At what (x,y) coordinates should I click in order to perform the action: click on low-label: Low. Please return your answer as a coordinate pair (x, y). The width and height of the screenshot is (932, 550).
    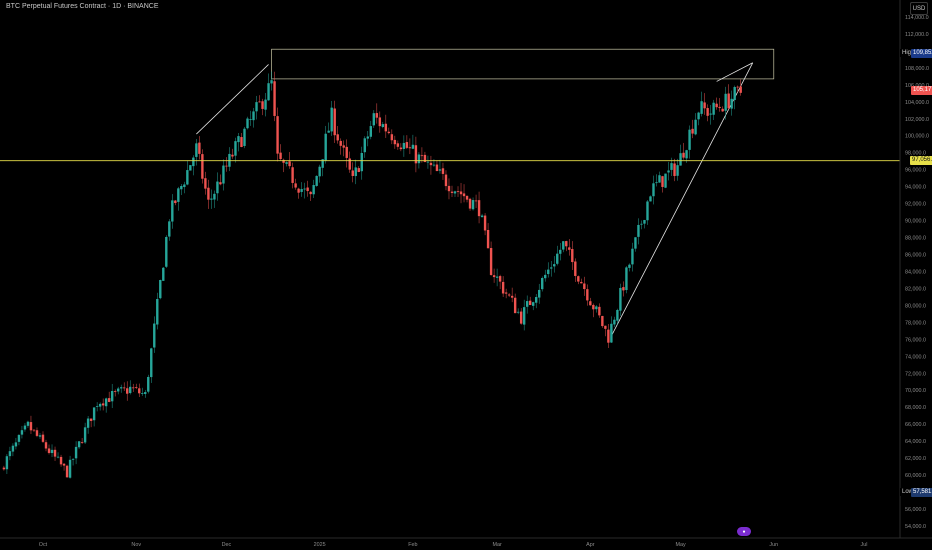
    Looking at the image, I should click on (908, 492).